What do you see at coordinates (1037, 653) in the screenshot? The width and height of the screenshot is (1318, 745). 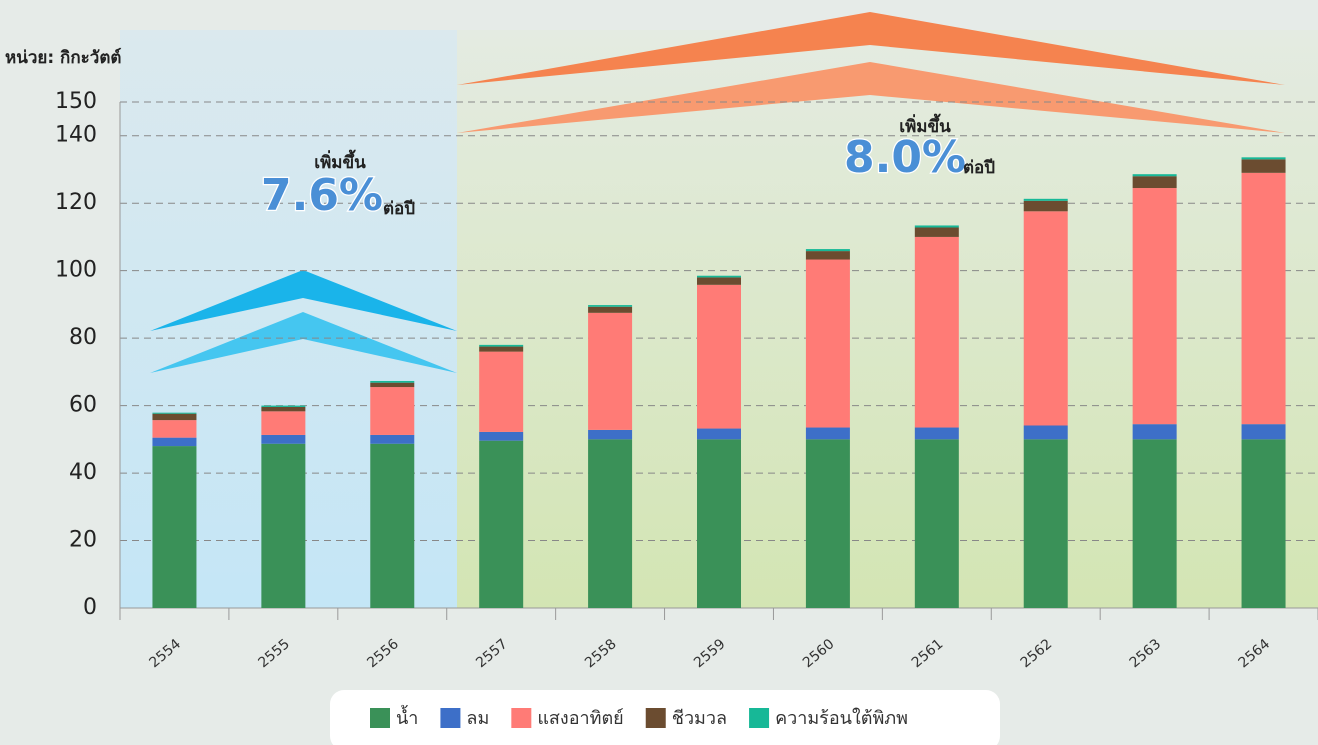 I see `x-tick-label: 2562` at bounding box center [1037, 653].